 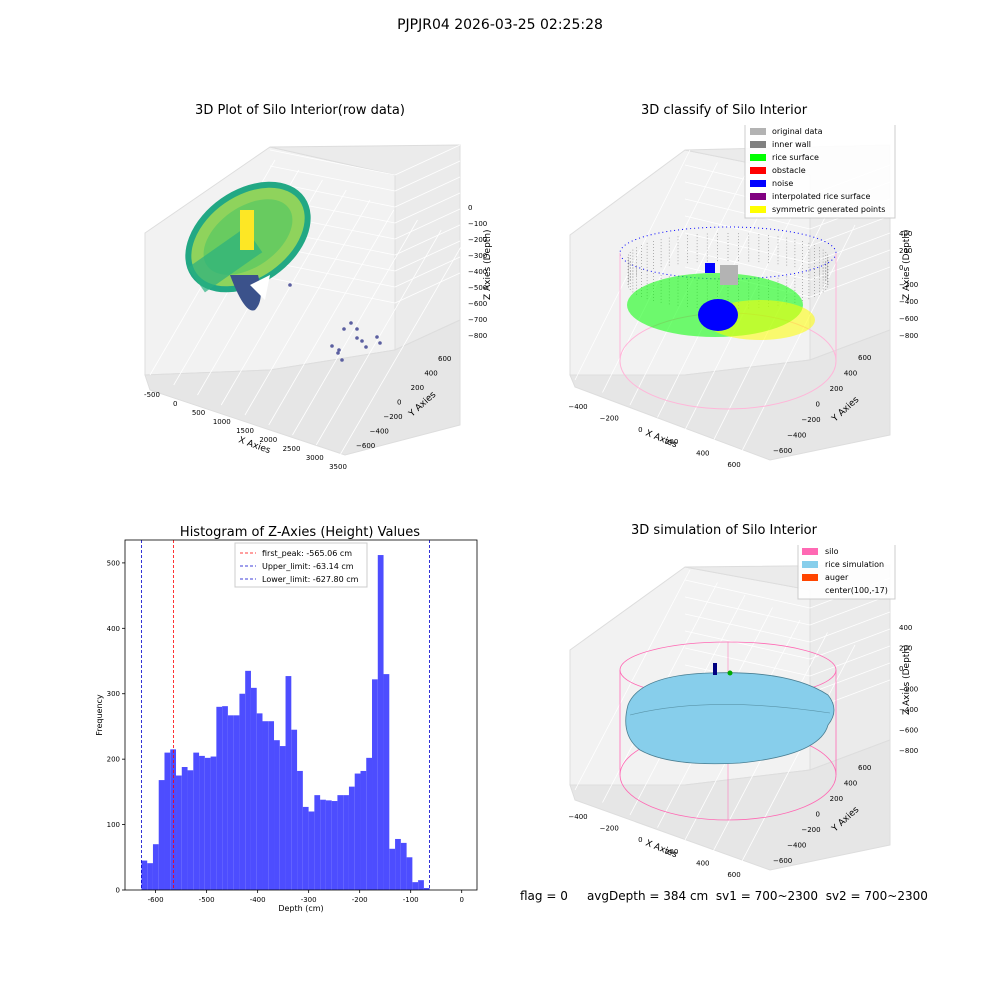 I want to click on sv2-text: sv2 = 700~2300, so click(x=876, y=896).